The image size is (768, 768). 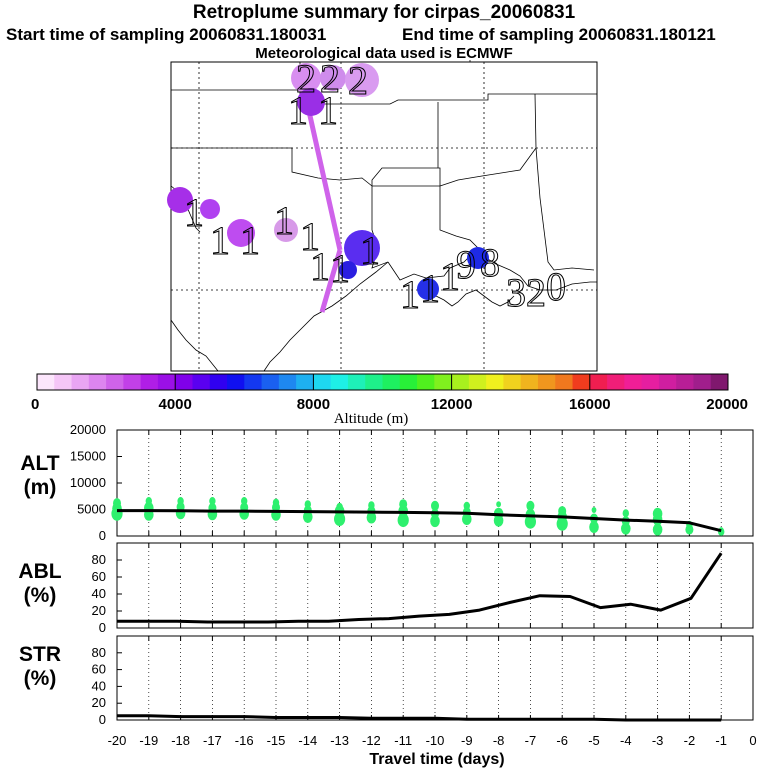 I want to click on x-tick-label: -11, so click(x=403, y=740).